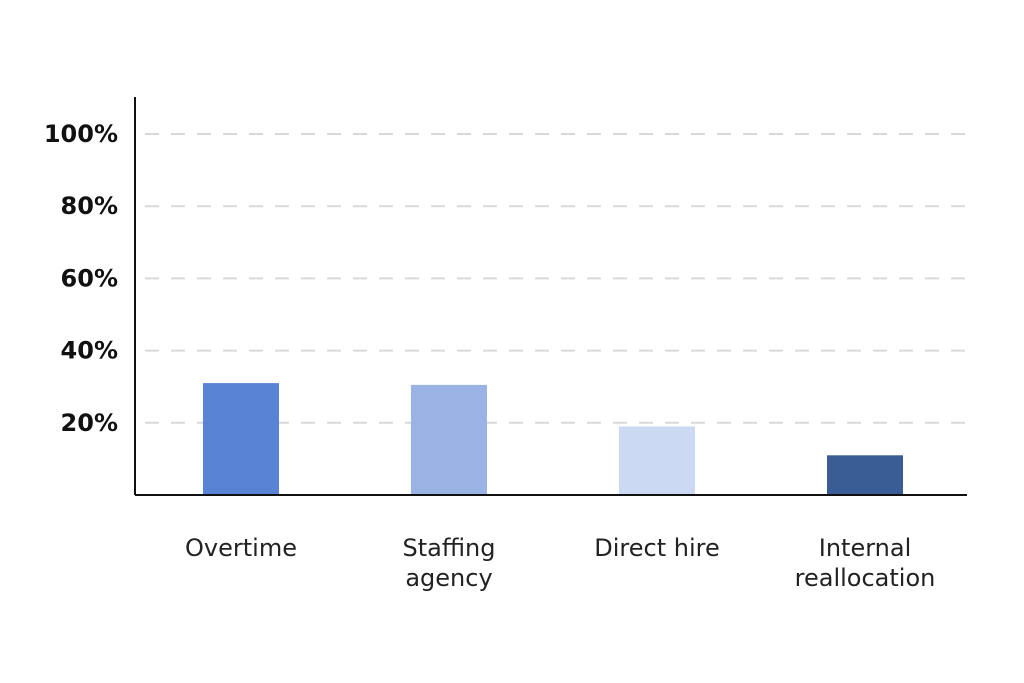  I want to click on x-category-label: Overtime, so click(241, 548).